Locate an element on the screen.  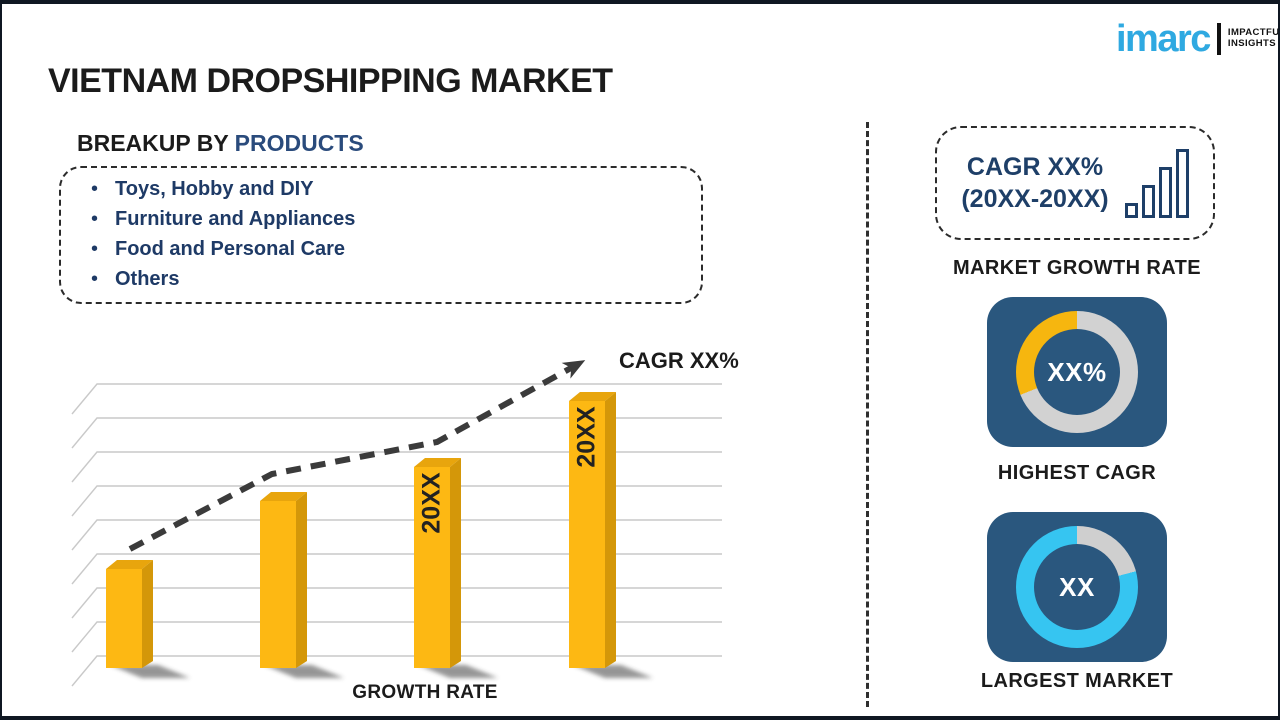
donut-hole: XX is located at coordinates (1077, 587).